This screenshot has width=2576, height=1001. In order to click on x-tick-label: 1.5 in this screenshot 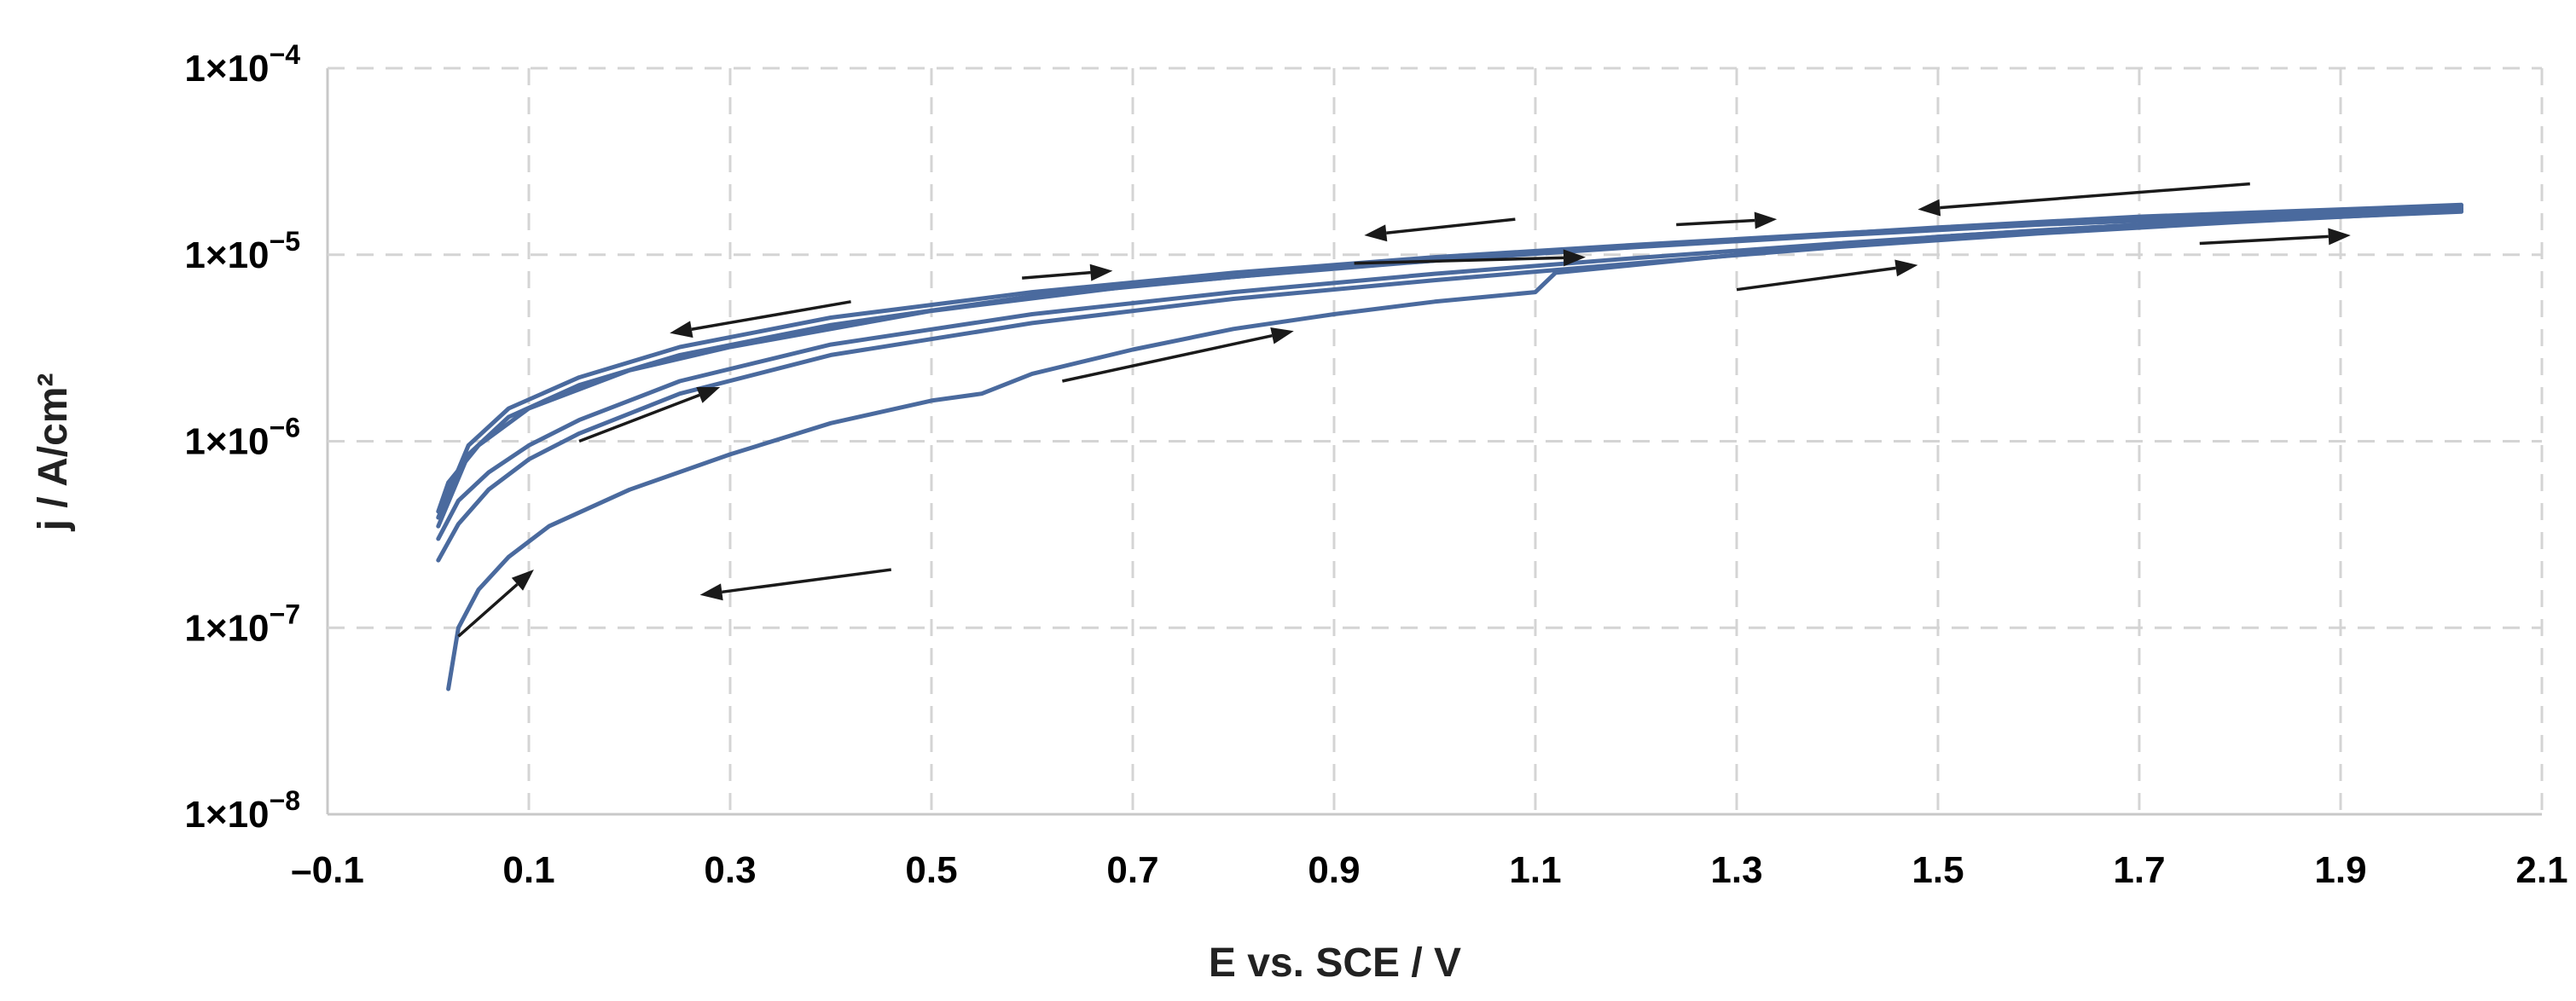, I will do `click(1938, 870)`.